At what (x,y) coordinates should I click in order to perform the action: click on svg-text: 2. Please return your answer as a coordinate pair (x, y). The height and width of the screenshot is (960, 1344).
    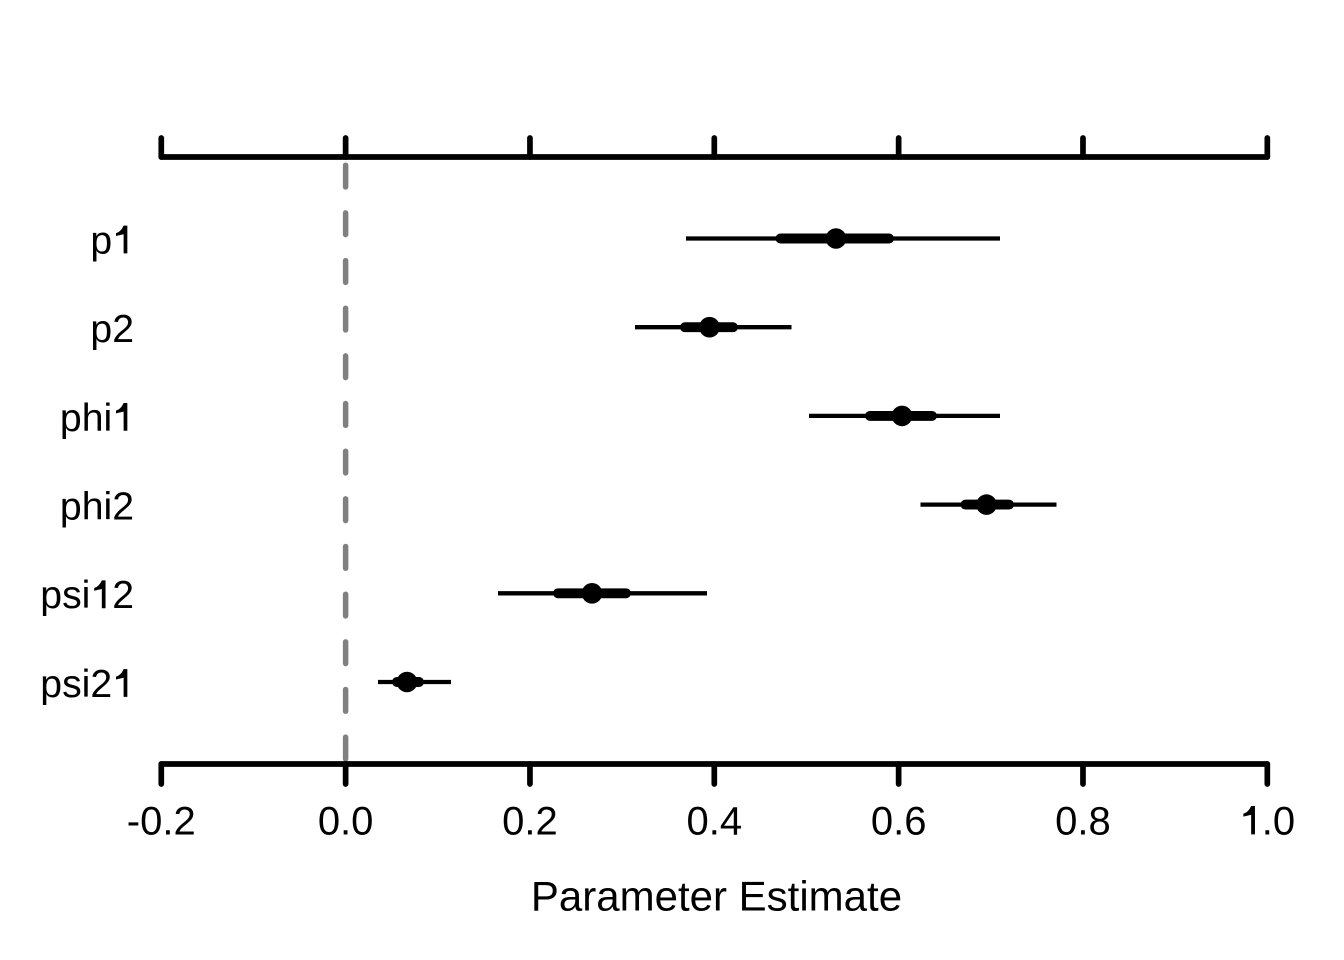
    Looking at the image, I should click on (123, 595).